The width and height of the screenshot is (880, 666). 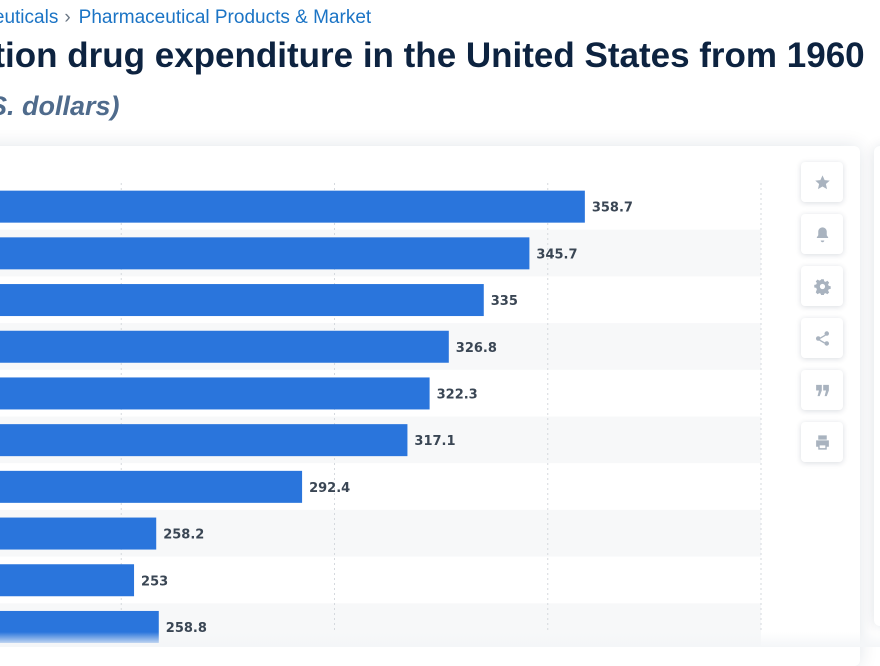 I want to click on bar-value-label: 326.8, so click(x=476, y=348).